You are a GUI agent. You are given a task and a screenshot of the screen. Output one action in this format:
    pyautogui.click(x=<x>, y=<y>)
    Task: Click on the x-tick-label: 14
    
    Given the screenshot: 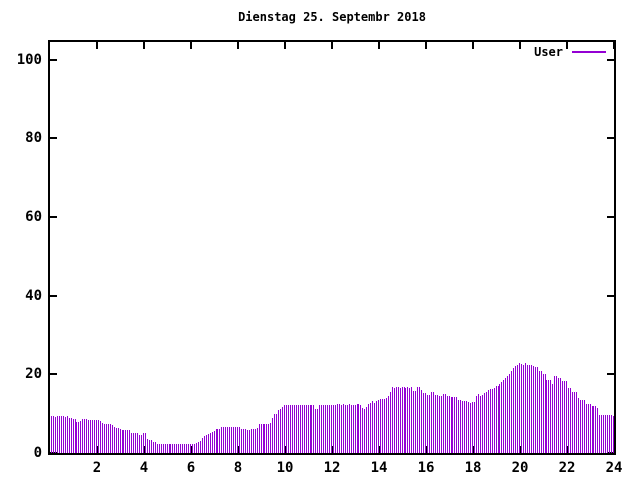 What is the action you would take?
    pyautogui.click(x=379, y=468)
    